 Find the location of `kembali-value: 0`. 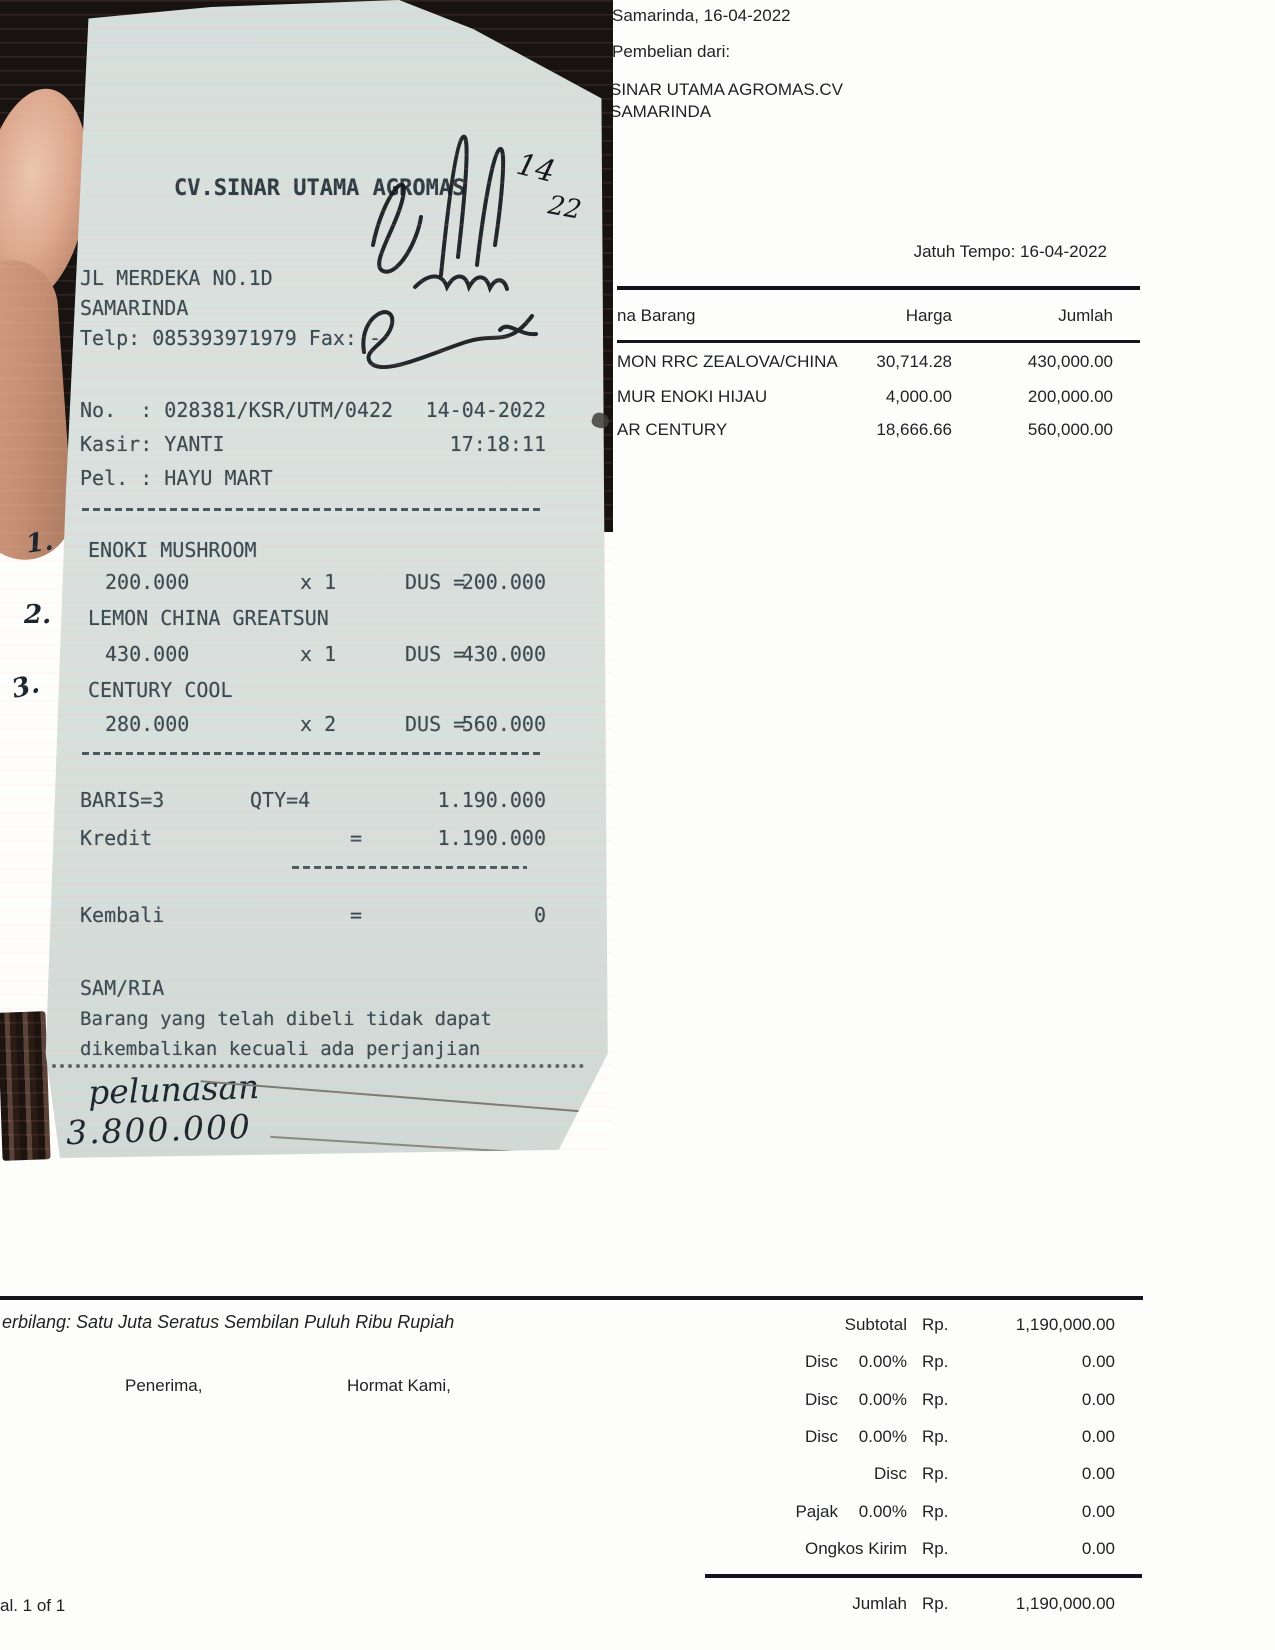

kembali-value: 0 is located at coordinates (539, 915).